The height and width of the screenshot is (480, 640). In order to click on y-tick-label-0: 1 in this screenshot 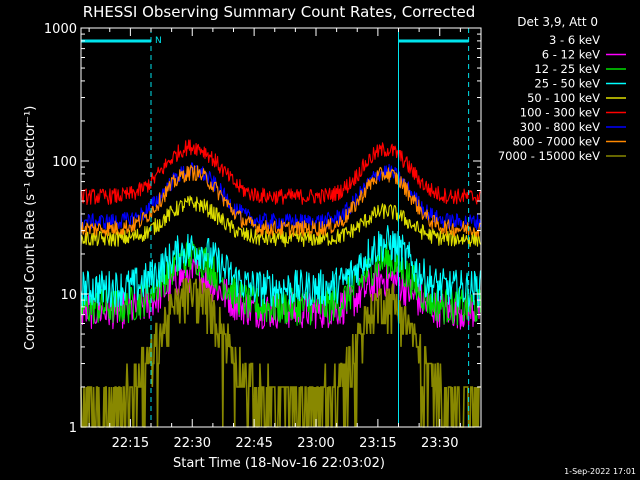, I will do `click(73, 428)`.